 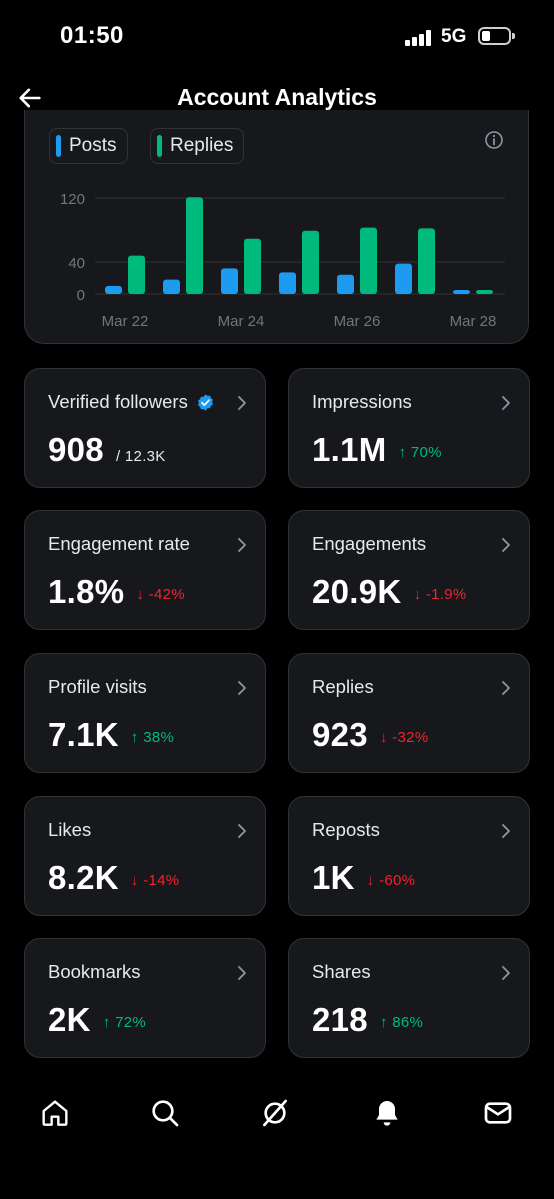 What do you see at coordinates (409, 570) in the screenshot?
I see `metric-card-engagements: Engagements 20.9K ↓ -1.9%` at bounding box center [409, 570].